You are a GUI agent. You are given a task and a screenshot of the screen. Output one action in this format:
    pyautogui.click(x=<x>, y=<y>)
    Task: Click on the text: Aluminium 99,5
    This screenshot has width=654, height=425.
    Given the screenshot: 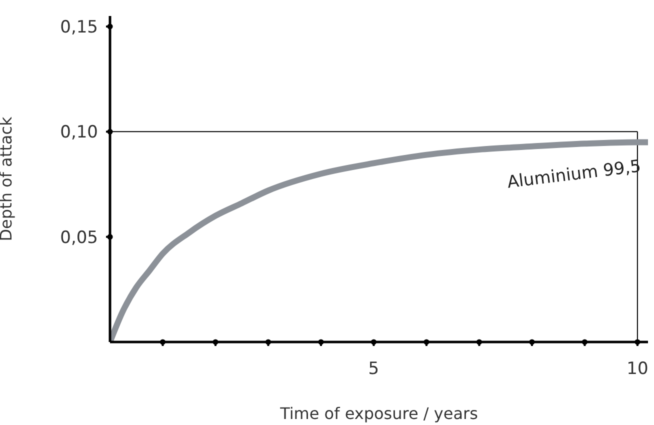 What is the action you would take?
    pyautogui.click(x=574, y=174)
    